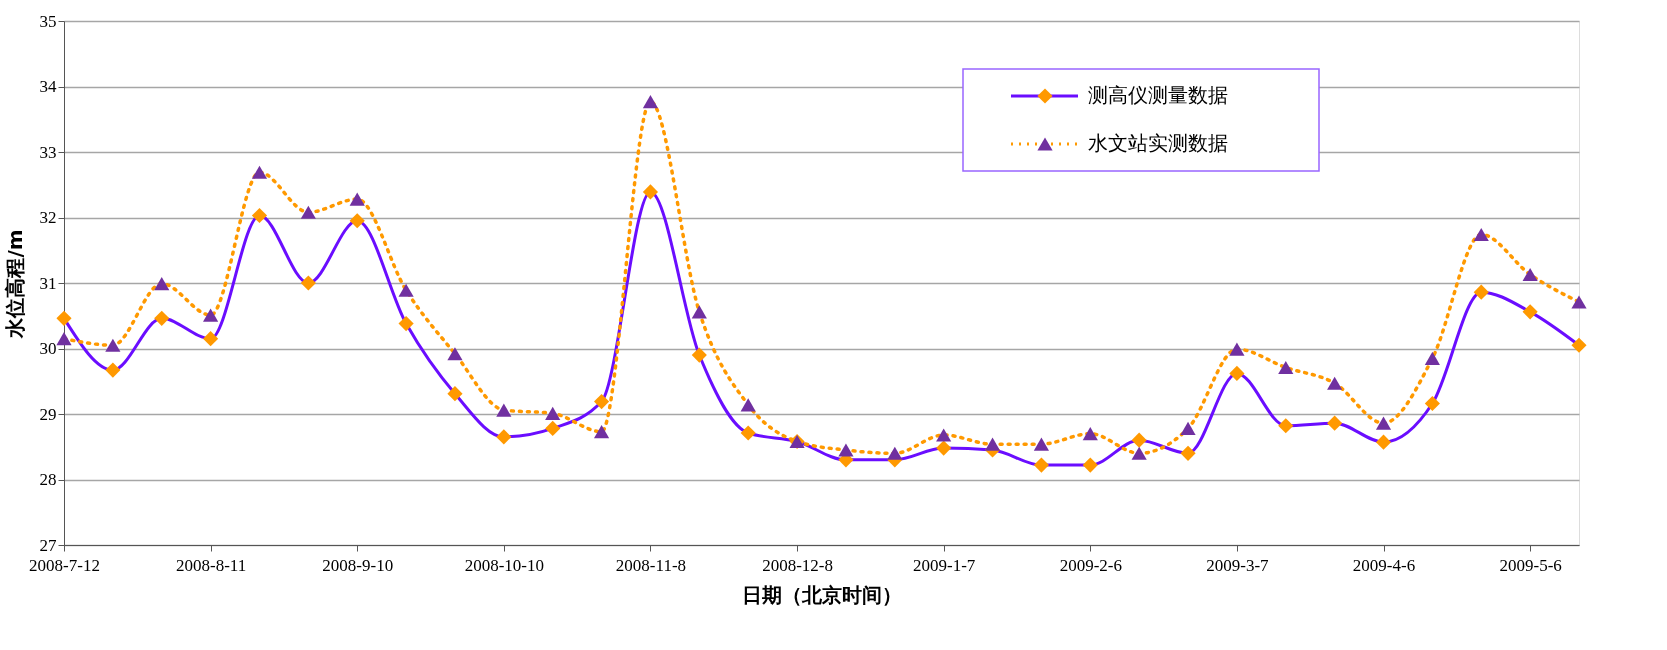 The width and height of the screenshot is (1667, 650). Describe the element at coordinates (651, 565) in the screenshot. I see `x-tick-label: 2008-11-8` at that location.